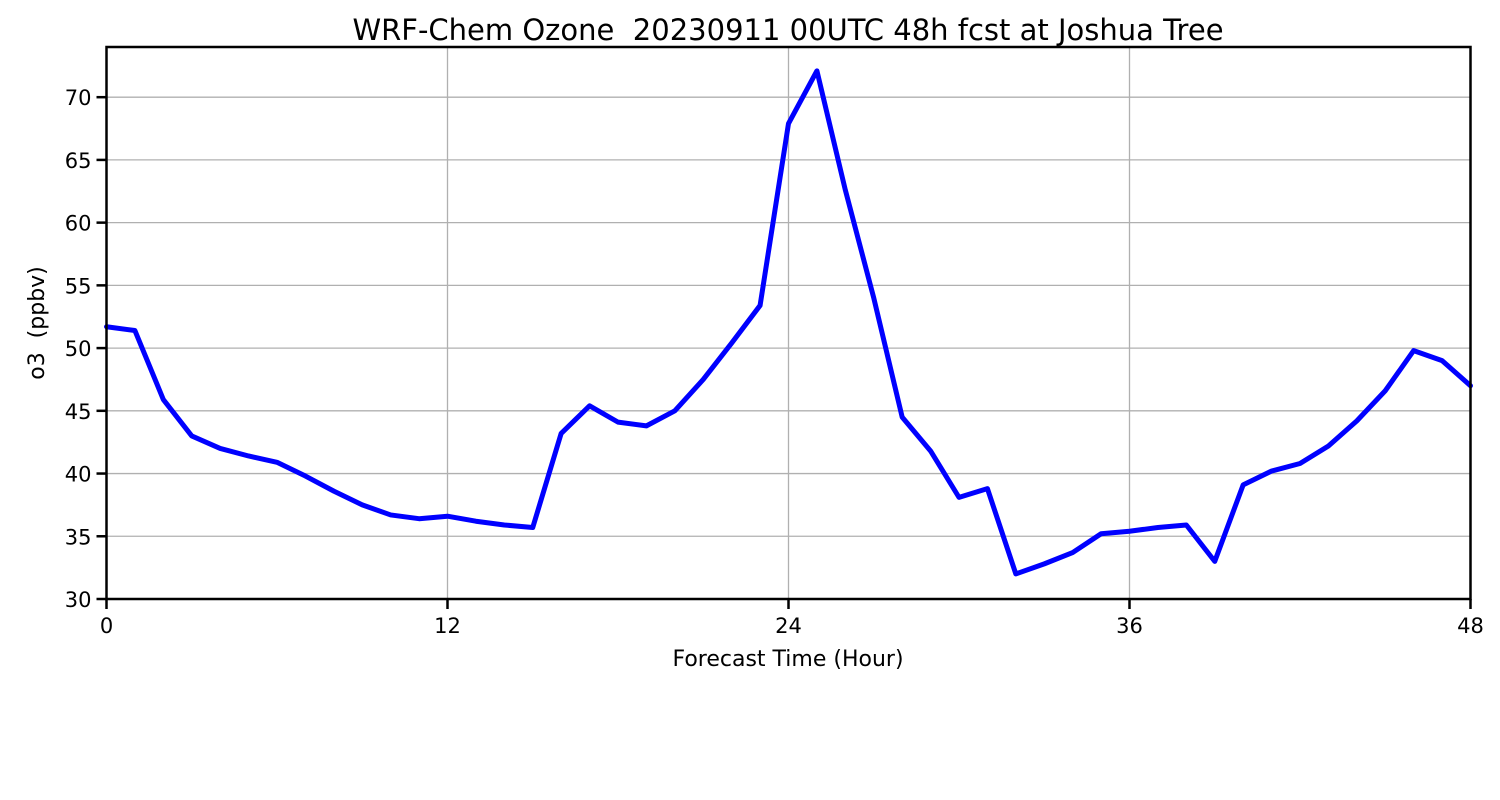  Describe the element at coordinates (78, 224) in the screenshot. I see `y-tick-label: 60` at that location.